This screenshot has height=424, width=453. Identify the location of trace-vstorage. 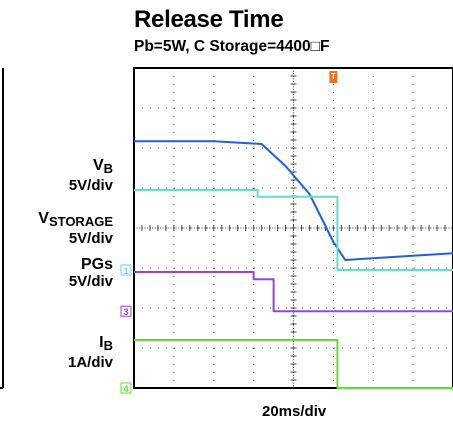
(293, 230).